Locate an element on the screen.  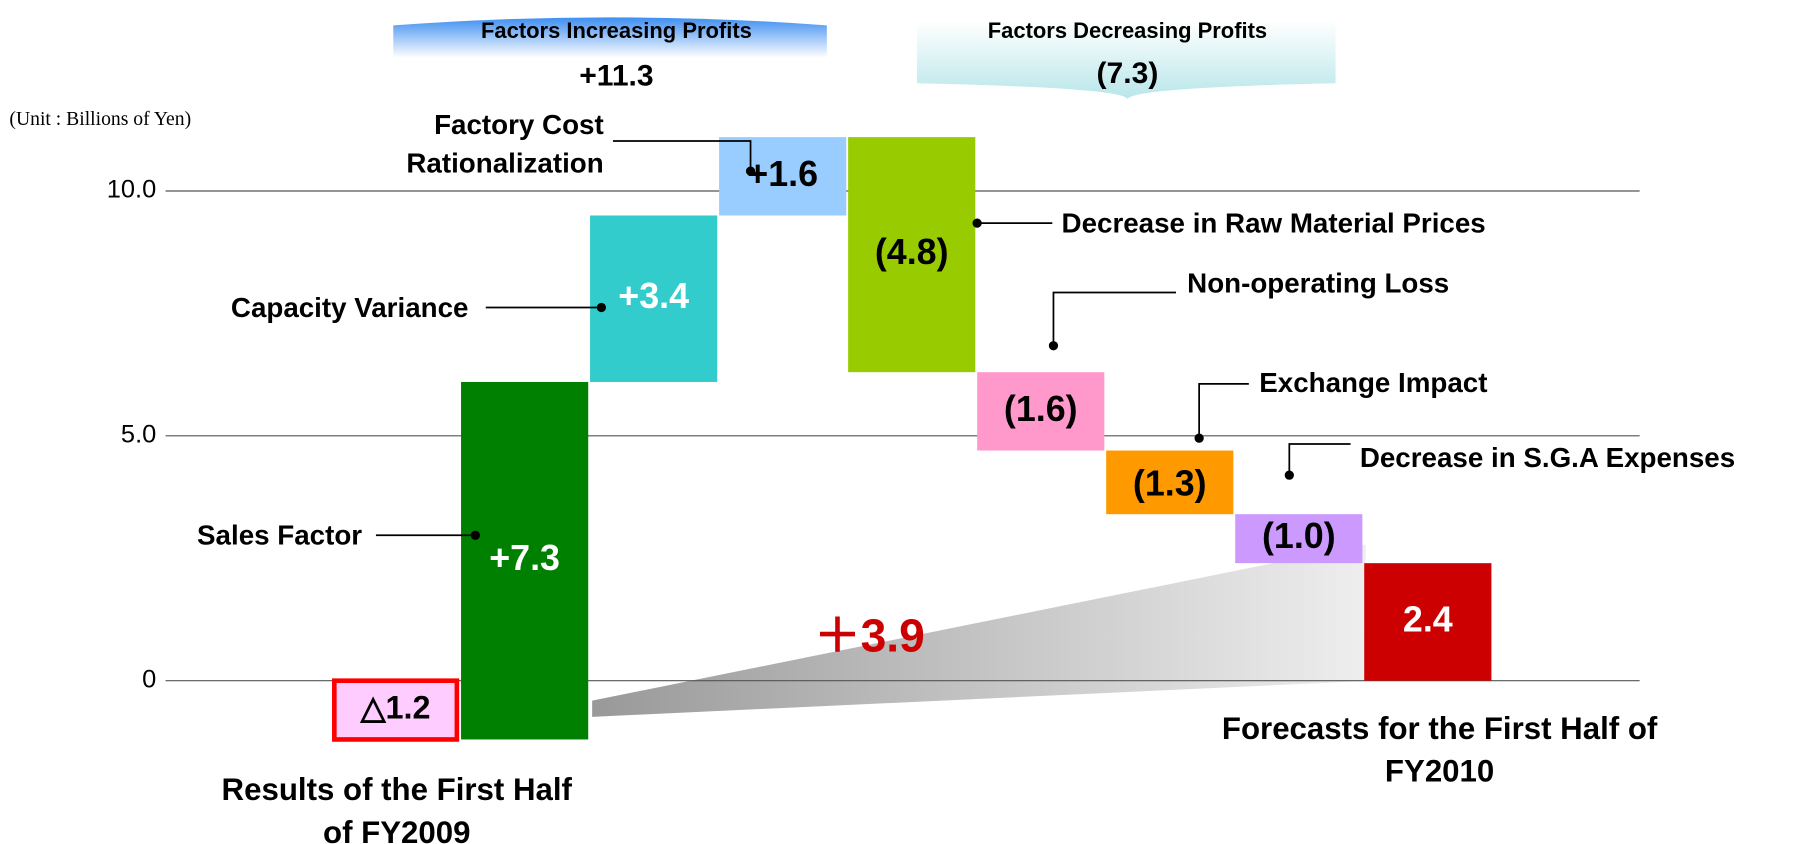
value-label: +1.6 is located at coordinates (782, 174).